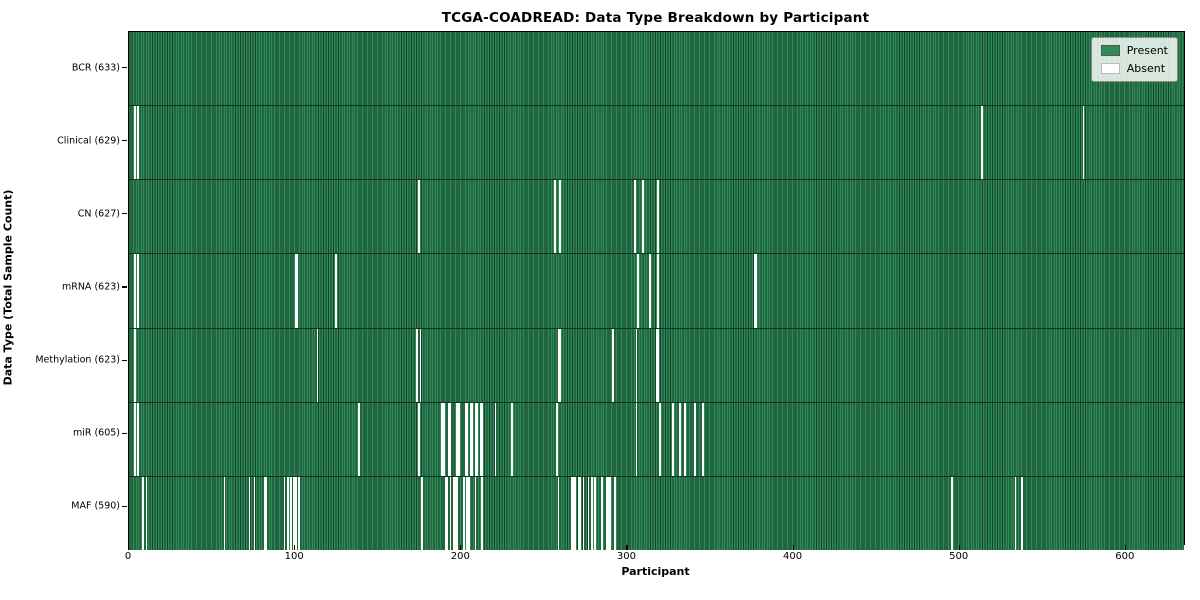 The width and height of the screenshot is (1200, 600). I want to click on x-tick-label: 100, so click(294, 556).